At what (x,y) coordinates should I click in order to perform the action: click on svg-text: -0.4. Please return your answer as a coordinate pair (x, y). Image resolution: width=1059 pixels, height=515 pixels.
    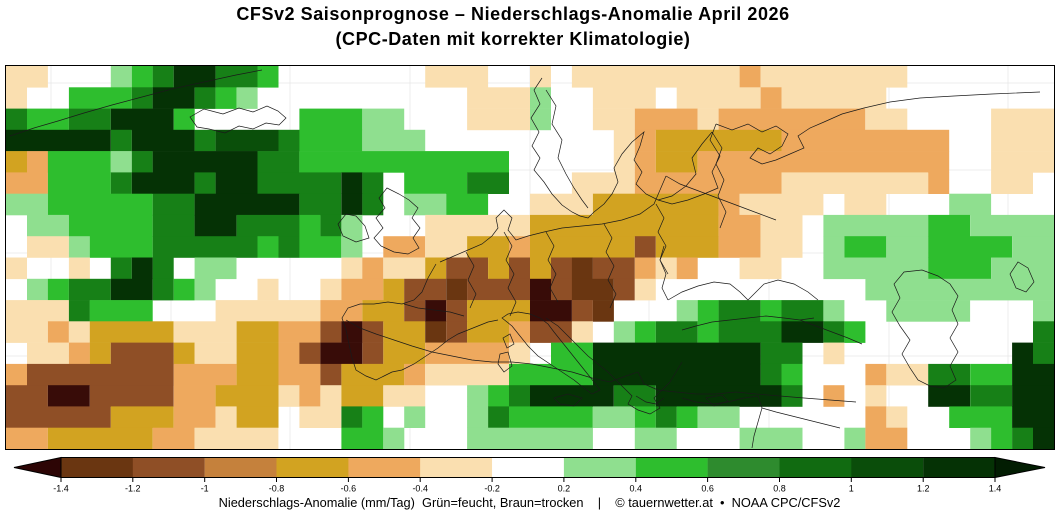
    Looking at the image, I should click on (420, 489).